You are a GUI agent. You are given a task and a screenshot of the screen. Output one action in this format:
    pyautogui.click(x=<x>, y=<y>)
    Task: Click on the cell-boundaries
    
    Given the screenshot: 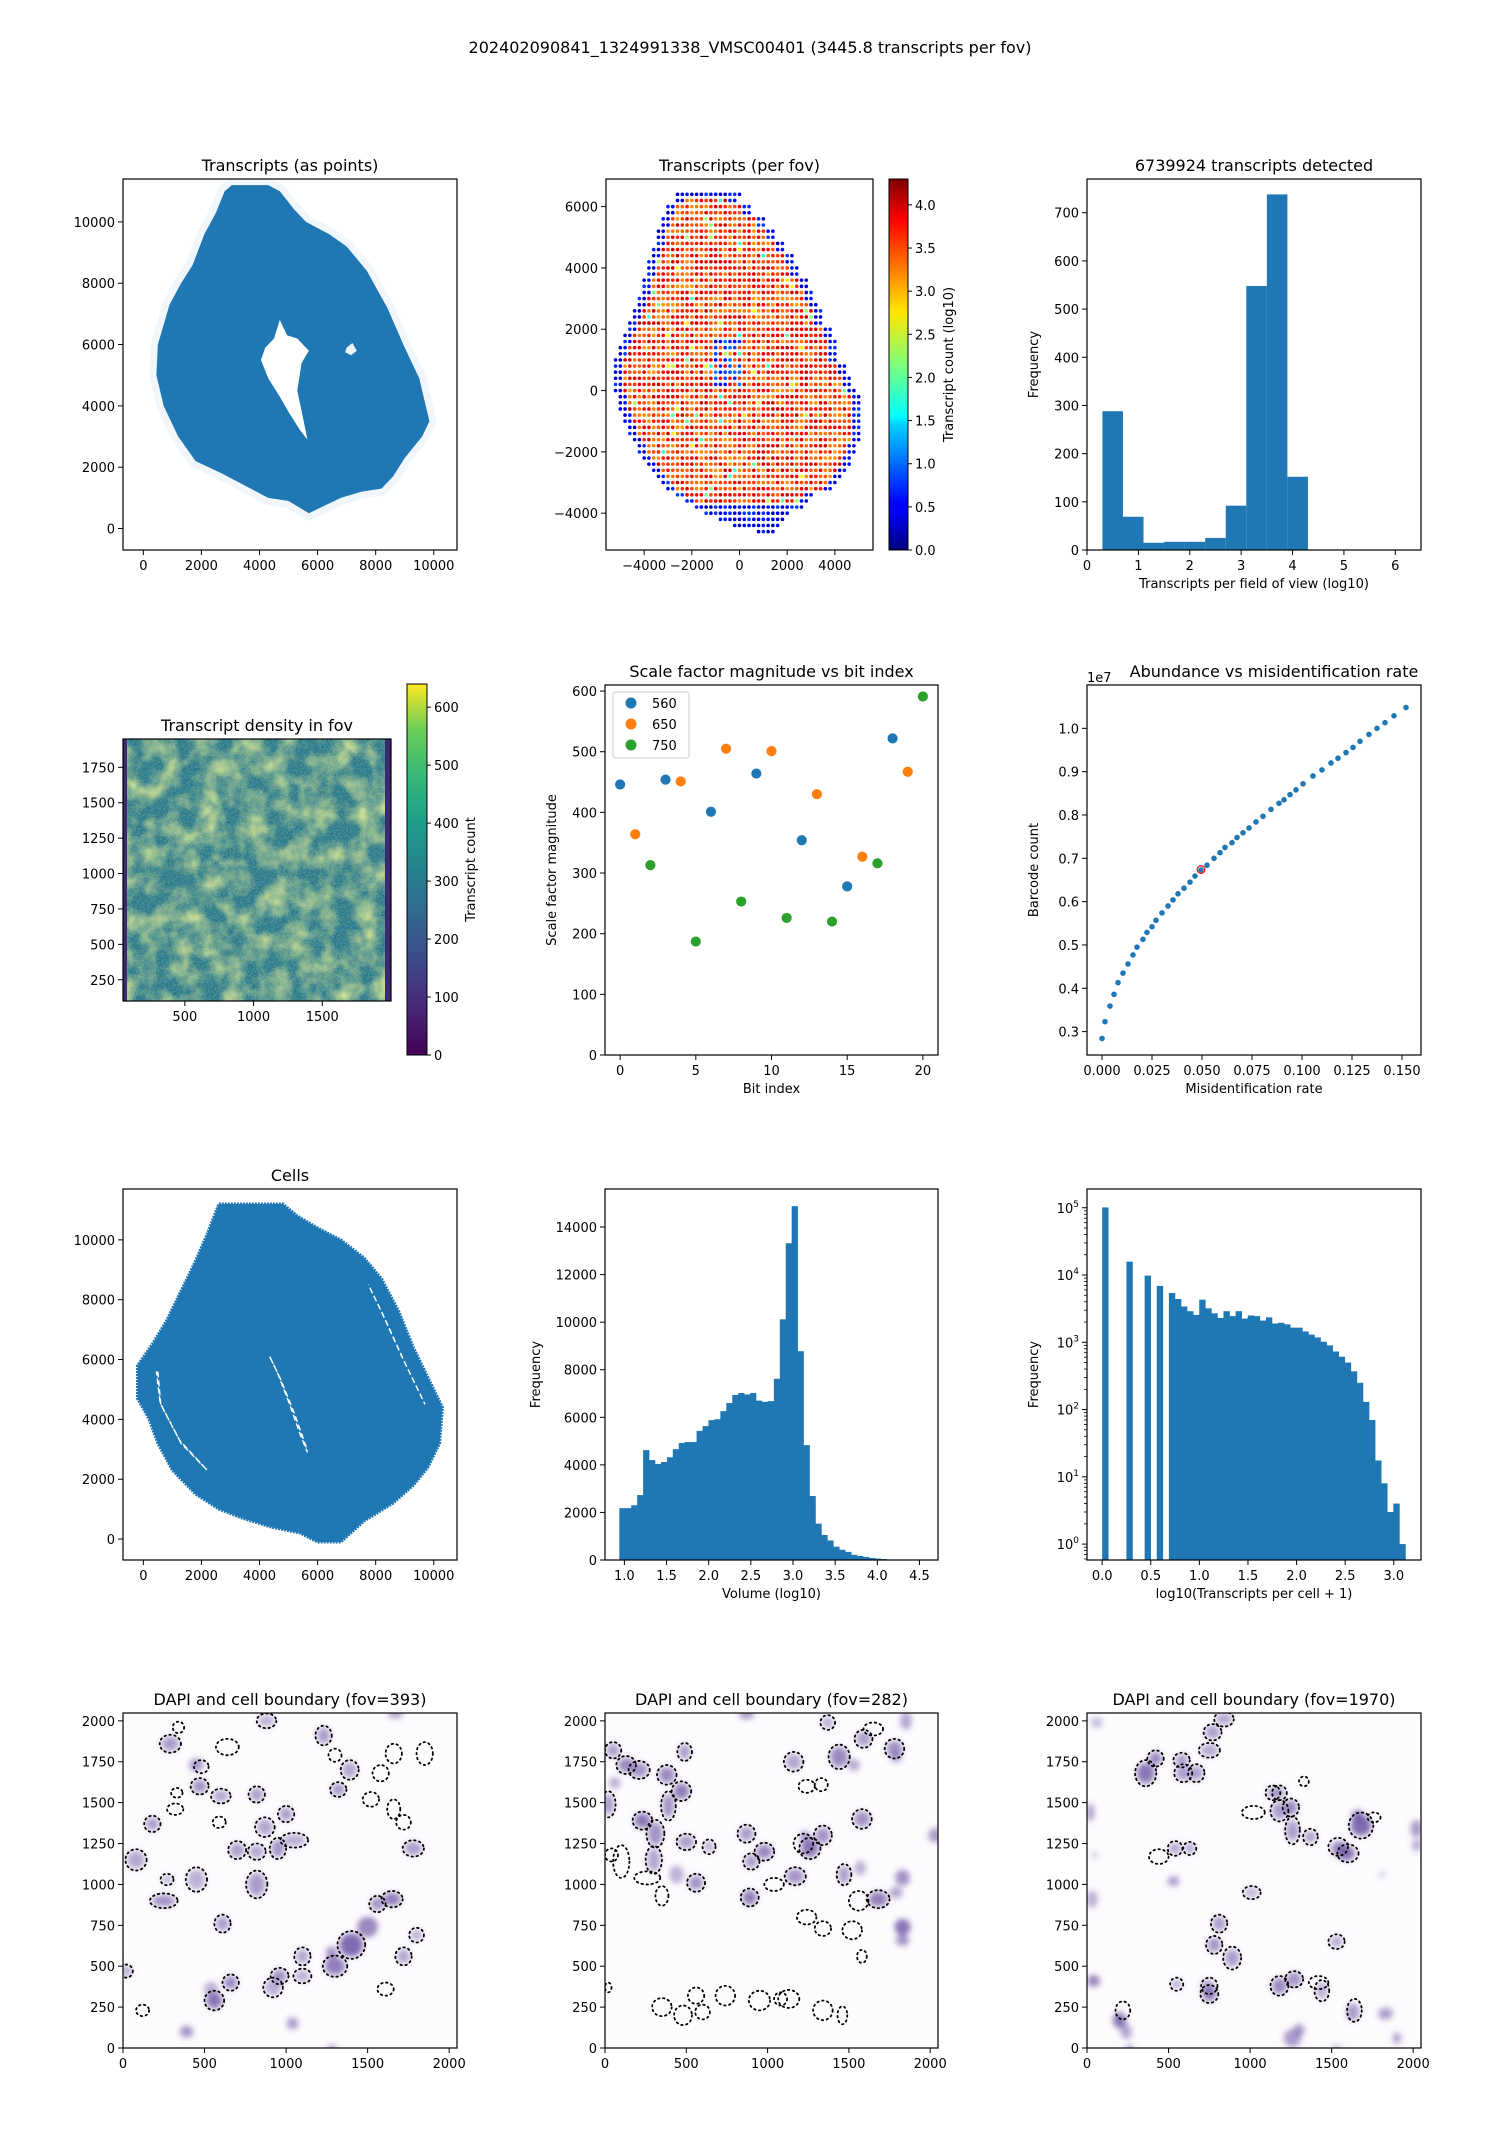 What is the action you would take?
    pyautogui.click(x=278, y=1865)
    